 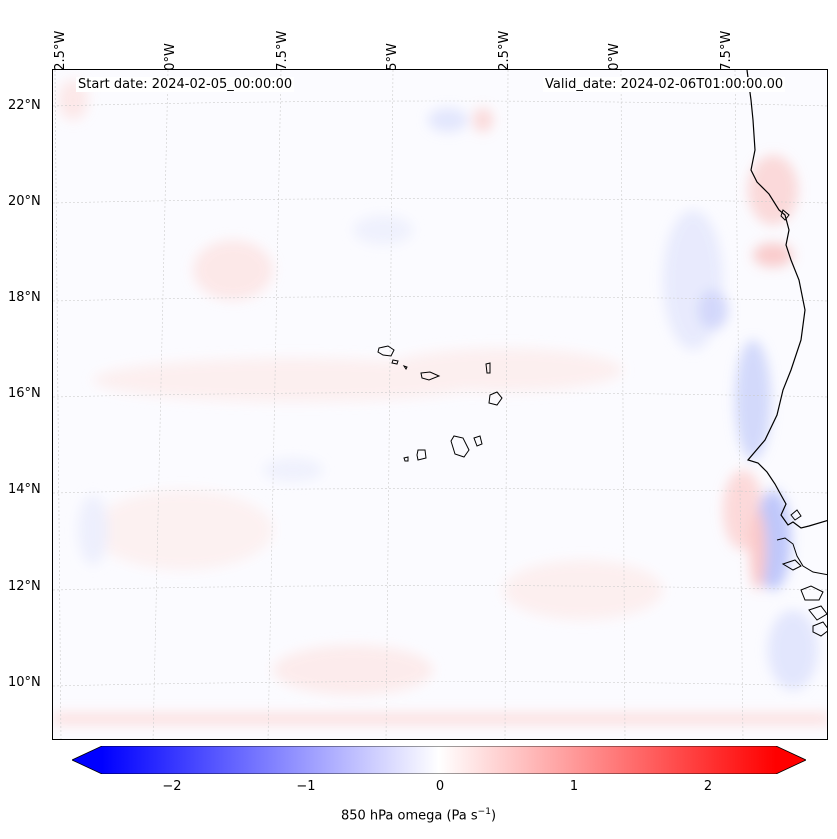 I want to click on lat-label-12n: 12°N, so click(x=24, y=586).